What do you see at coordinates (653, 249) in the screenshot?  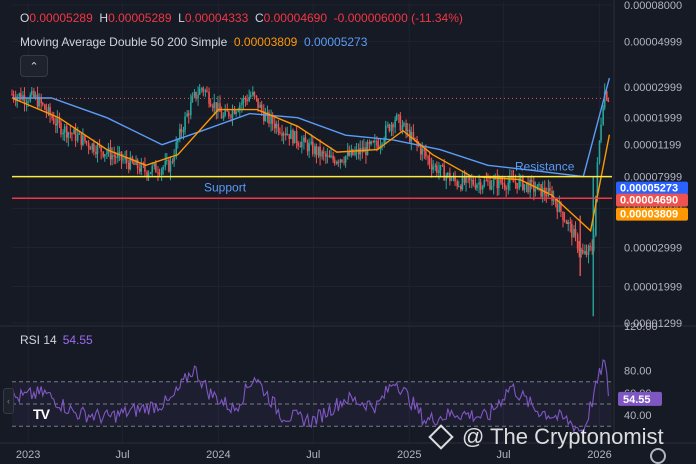 I see `price-tick-label-7: 0.00002999` at bounding box center [653, 249].